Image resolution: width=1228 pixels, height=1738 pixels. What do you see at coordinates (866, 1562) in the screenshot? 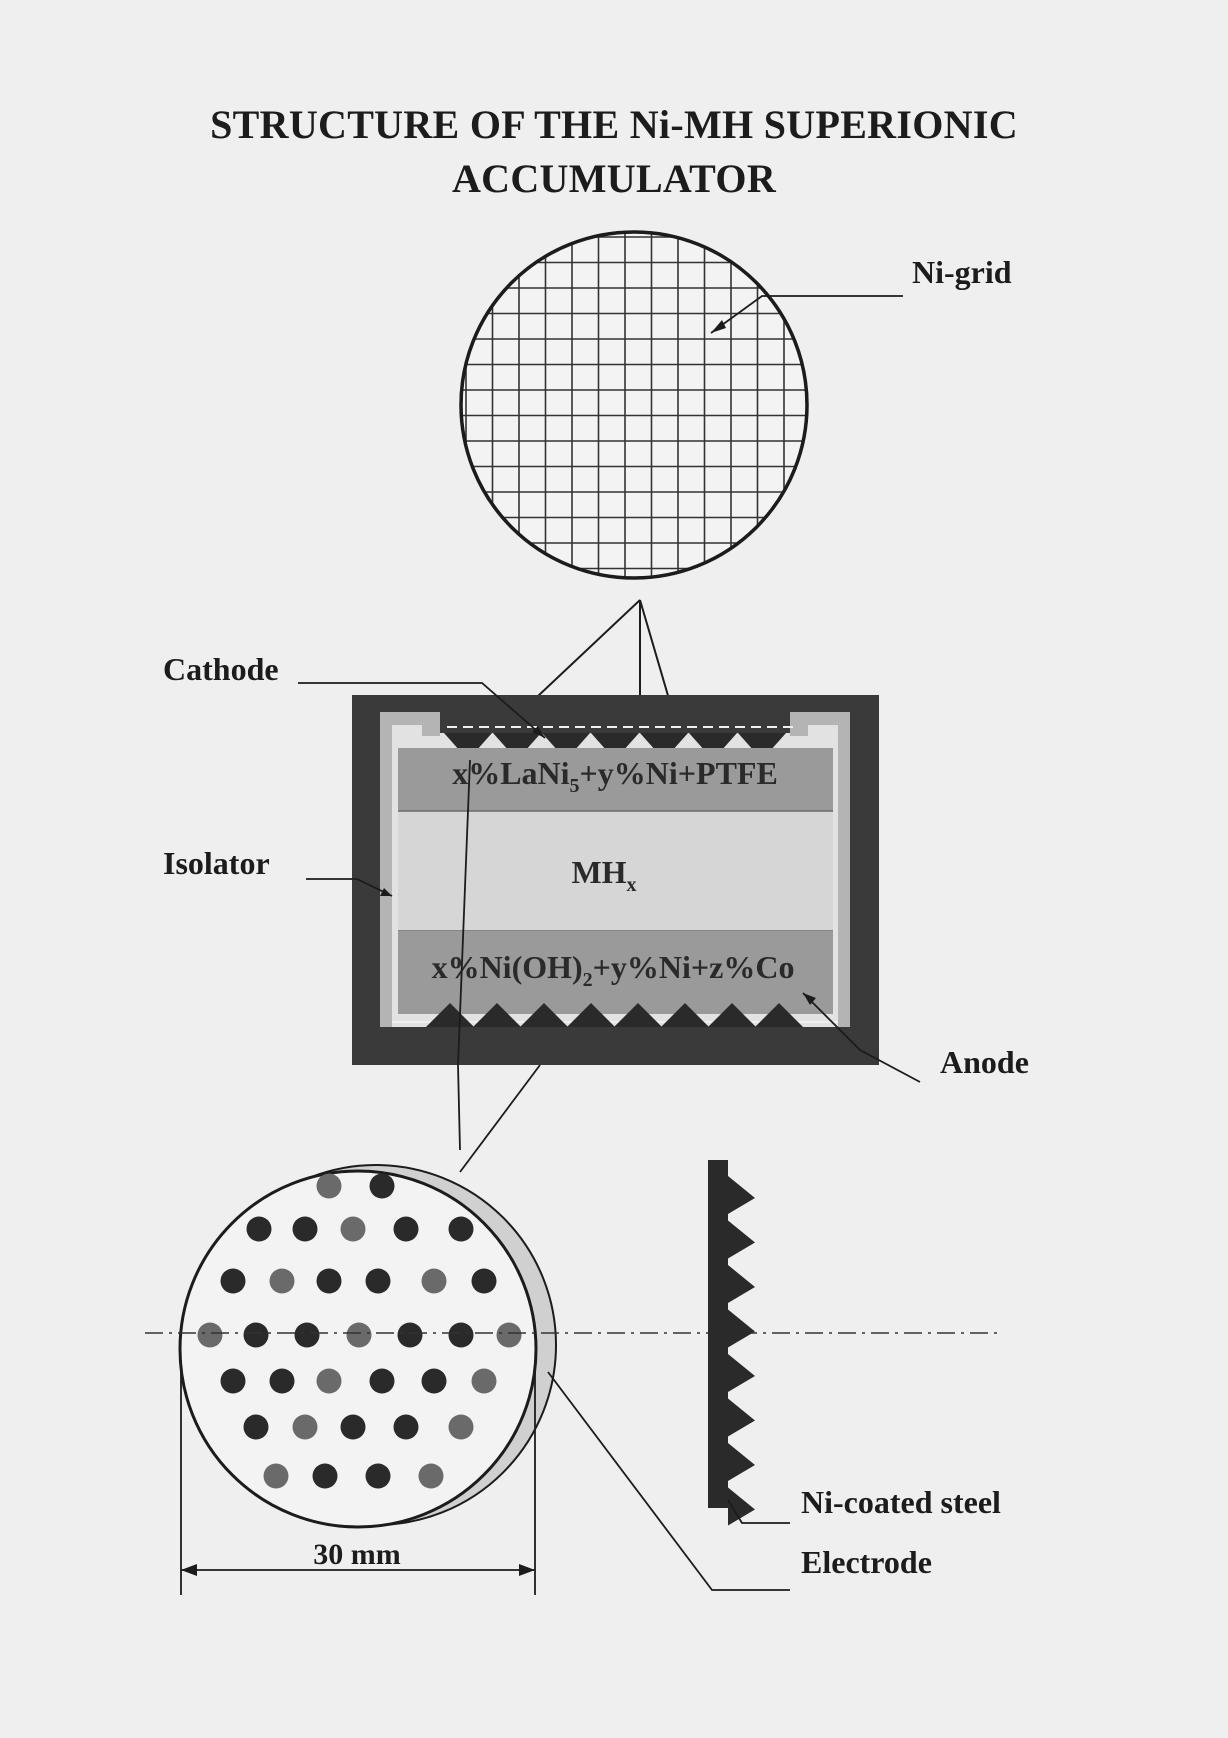
I see `electrode-label: Electrode` at bounding box center [866, 1562].